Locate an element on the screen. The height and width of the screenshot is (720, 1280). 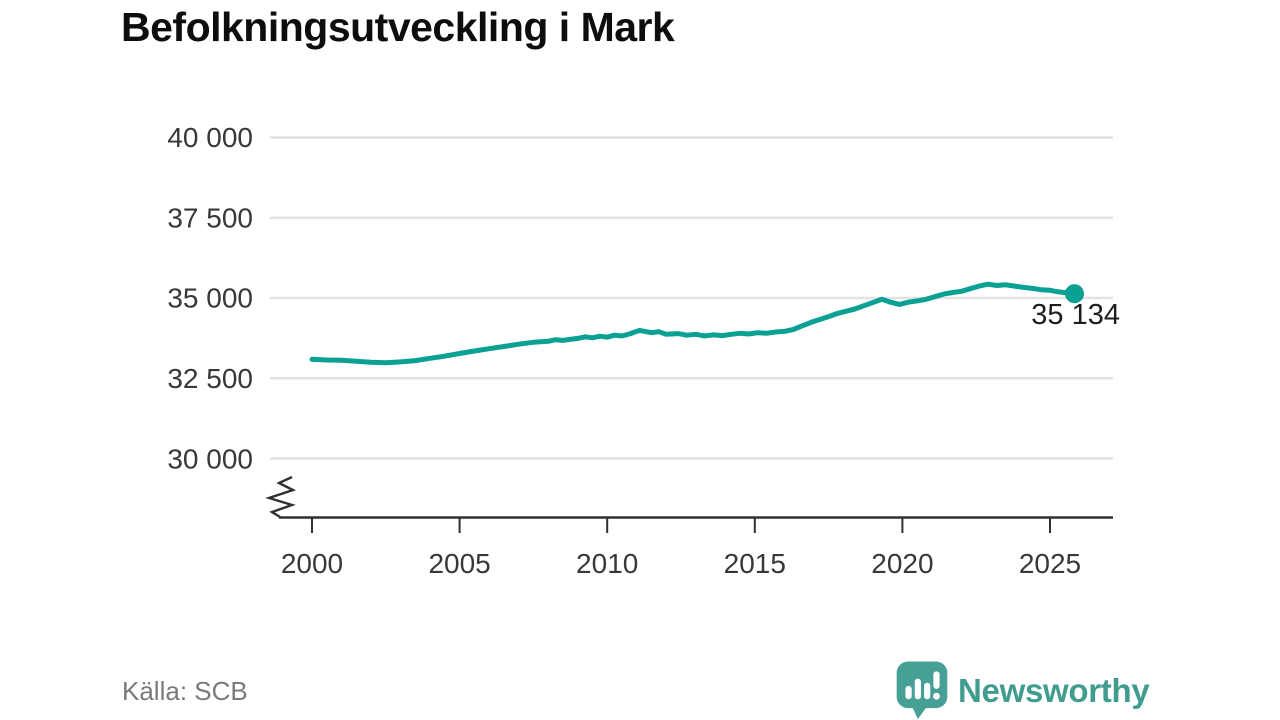
y-tick-label-35000: 35 000 is located at coordinates (210, 298).